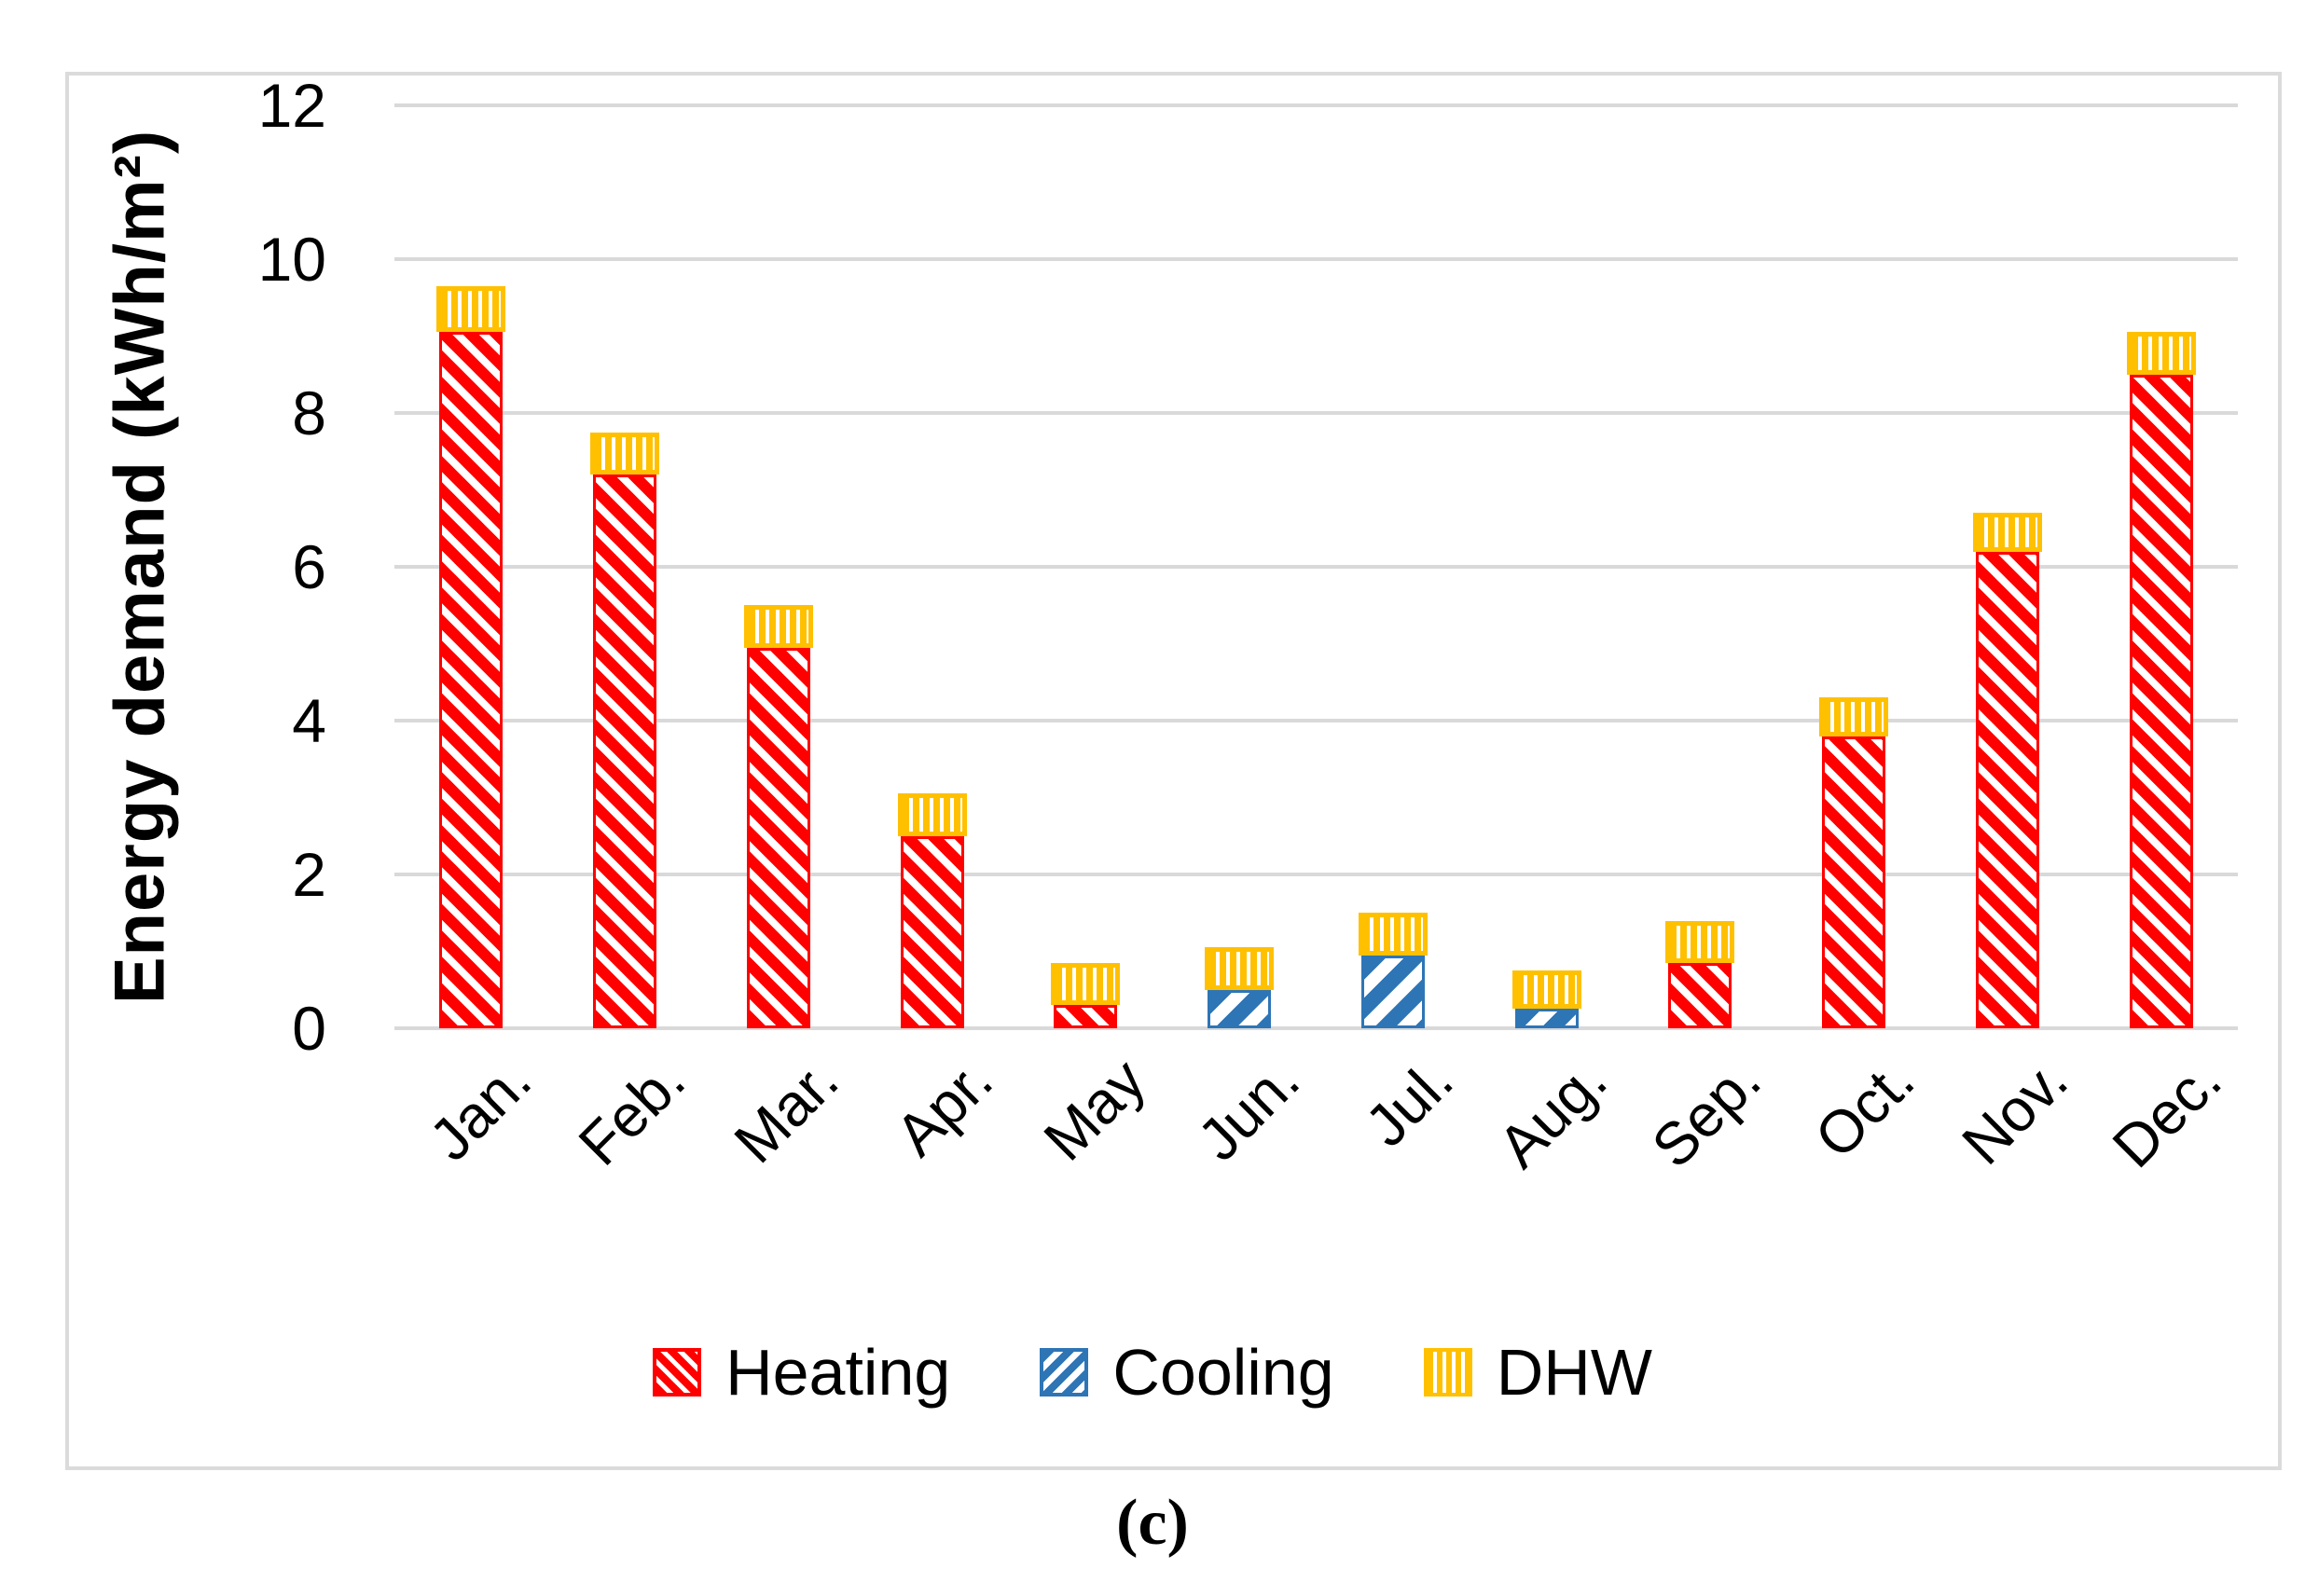 The width and height of the screenshot is (2305, 1596). I want to click on bar-stack-Jan, so click(471, 656).